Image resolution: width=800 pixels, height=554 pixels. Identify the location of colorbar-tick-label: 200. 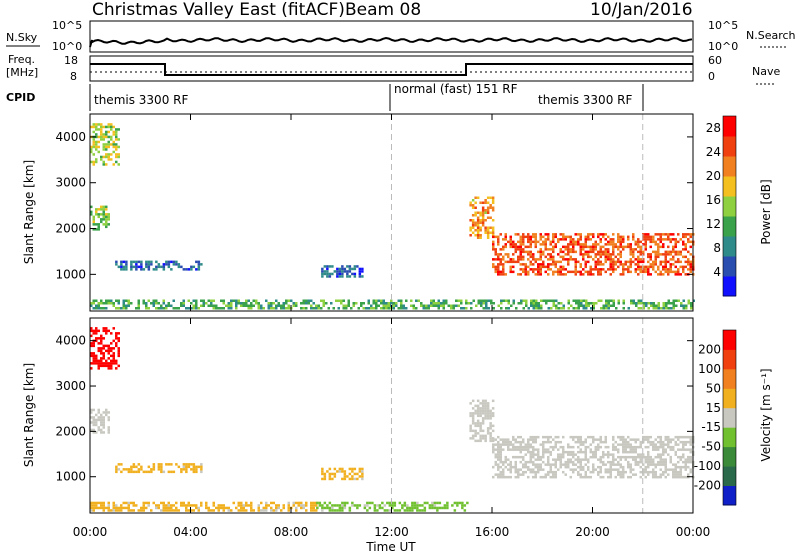
(709, 349).